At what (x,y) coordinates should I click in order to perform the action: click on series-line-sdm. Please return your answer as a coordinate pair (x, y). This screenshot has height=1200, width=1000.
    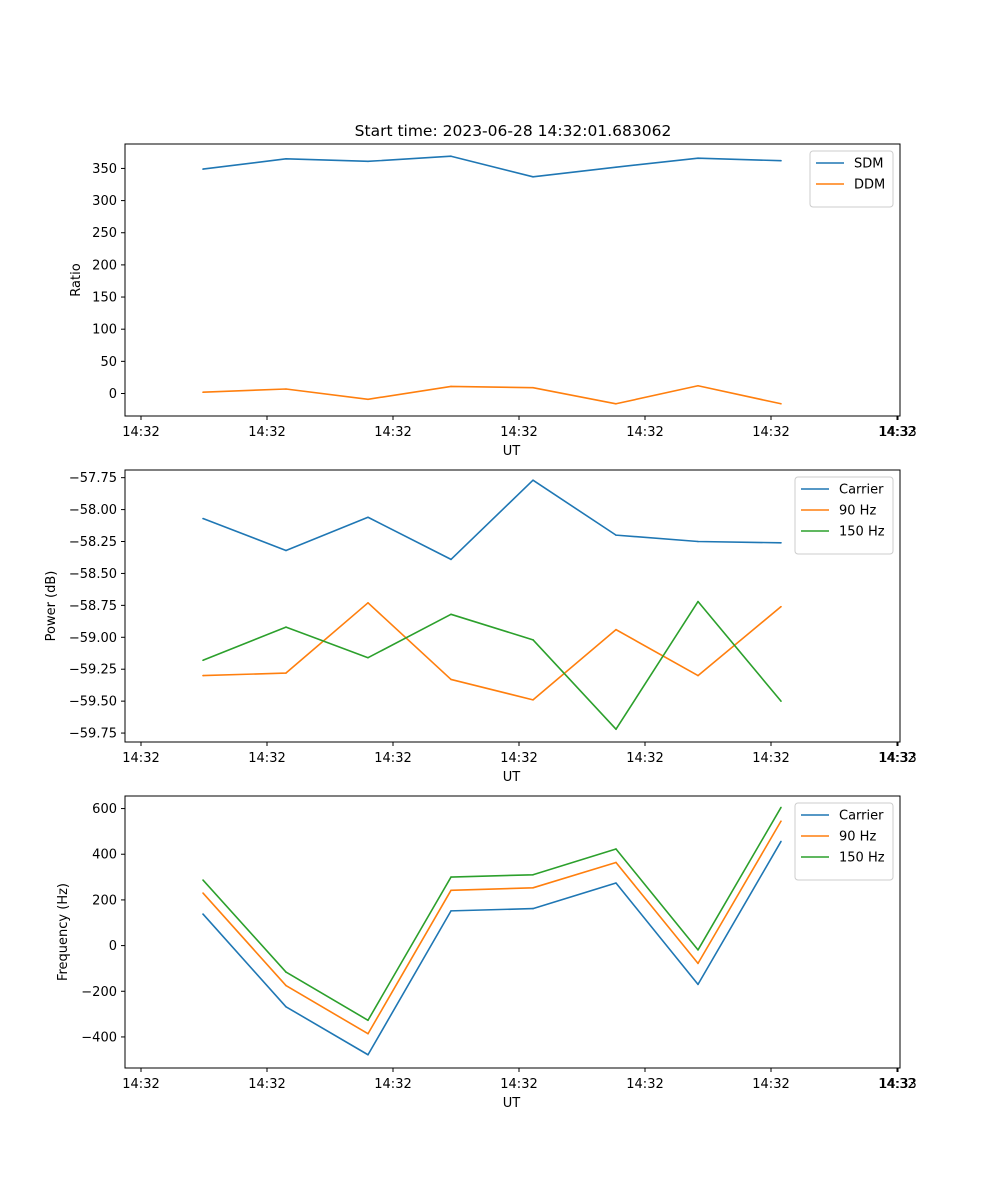
    Looking at the image, I should click on (492, 166).